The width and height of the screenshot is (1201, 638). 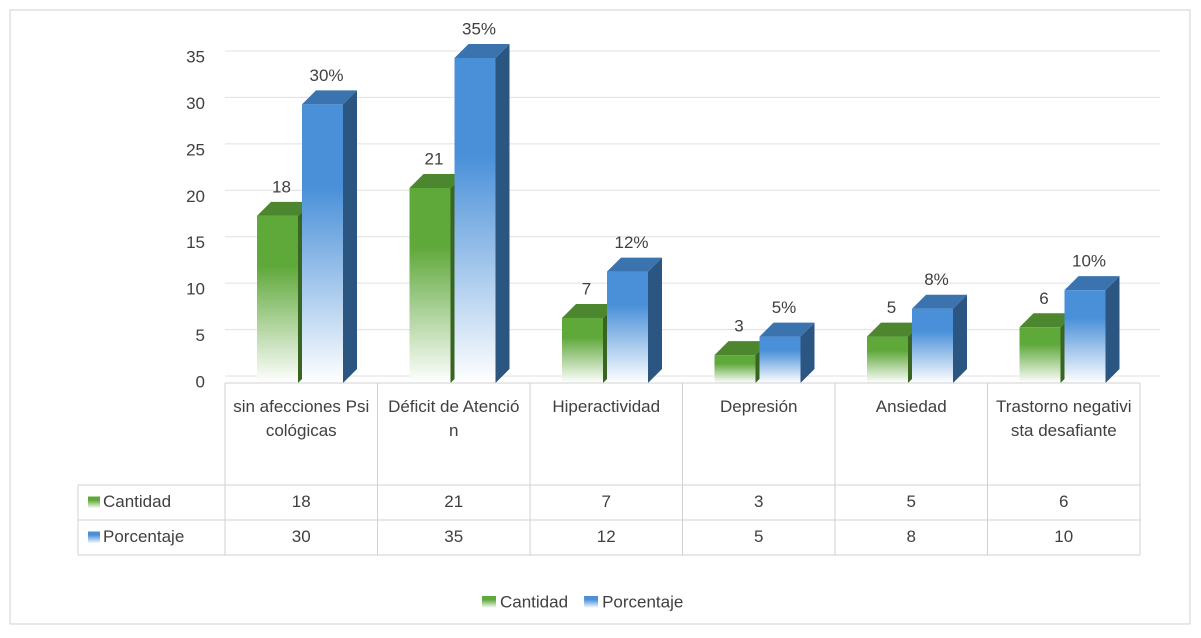 I want to click on x-tick-label-box: Depresión, so click(x=759, y=406).